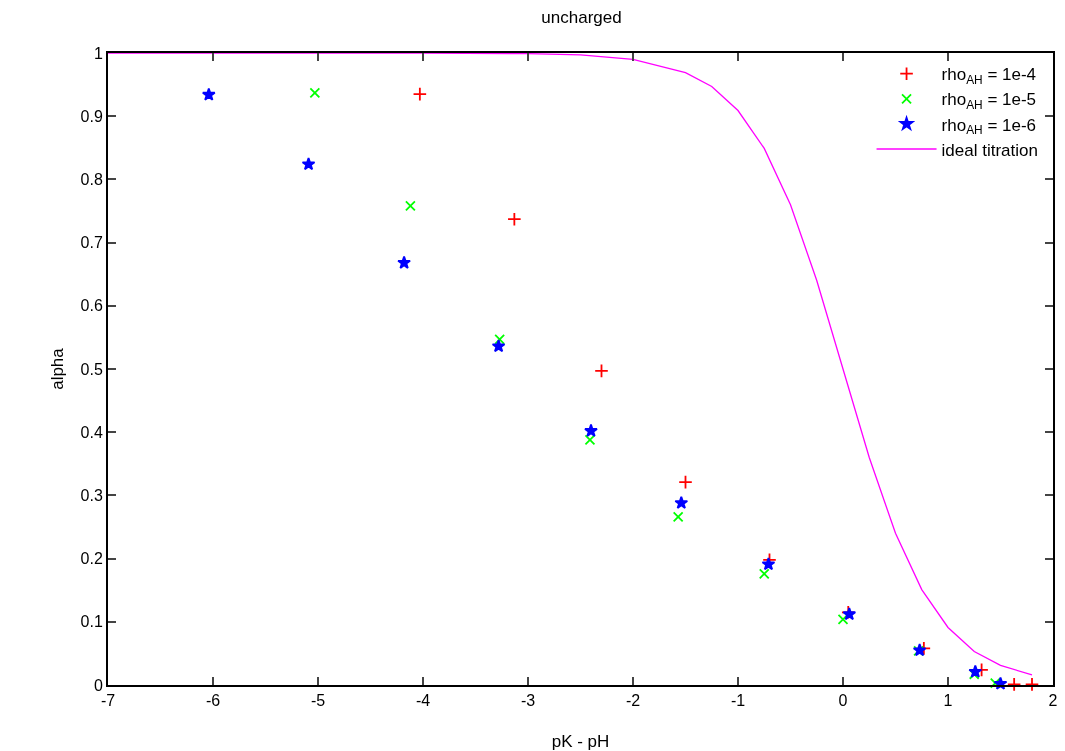  I want to click on x-tick-label: -3, so click(528, 701).